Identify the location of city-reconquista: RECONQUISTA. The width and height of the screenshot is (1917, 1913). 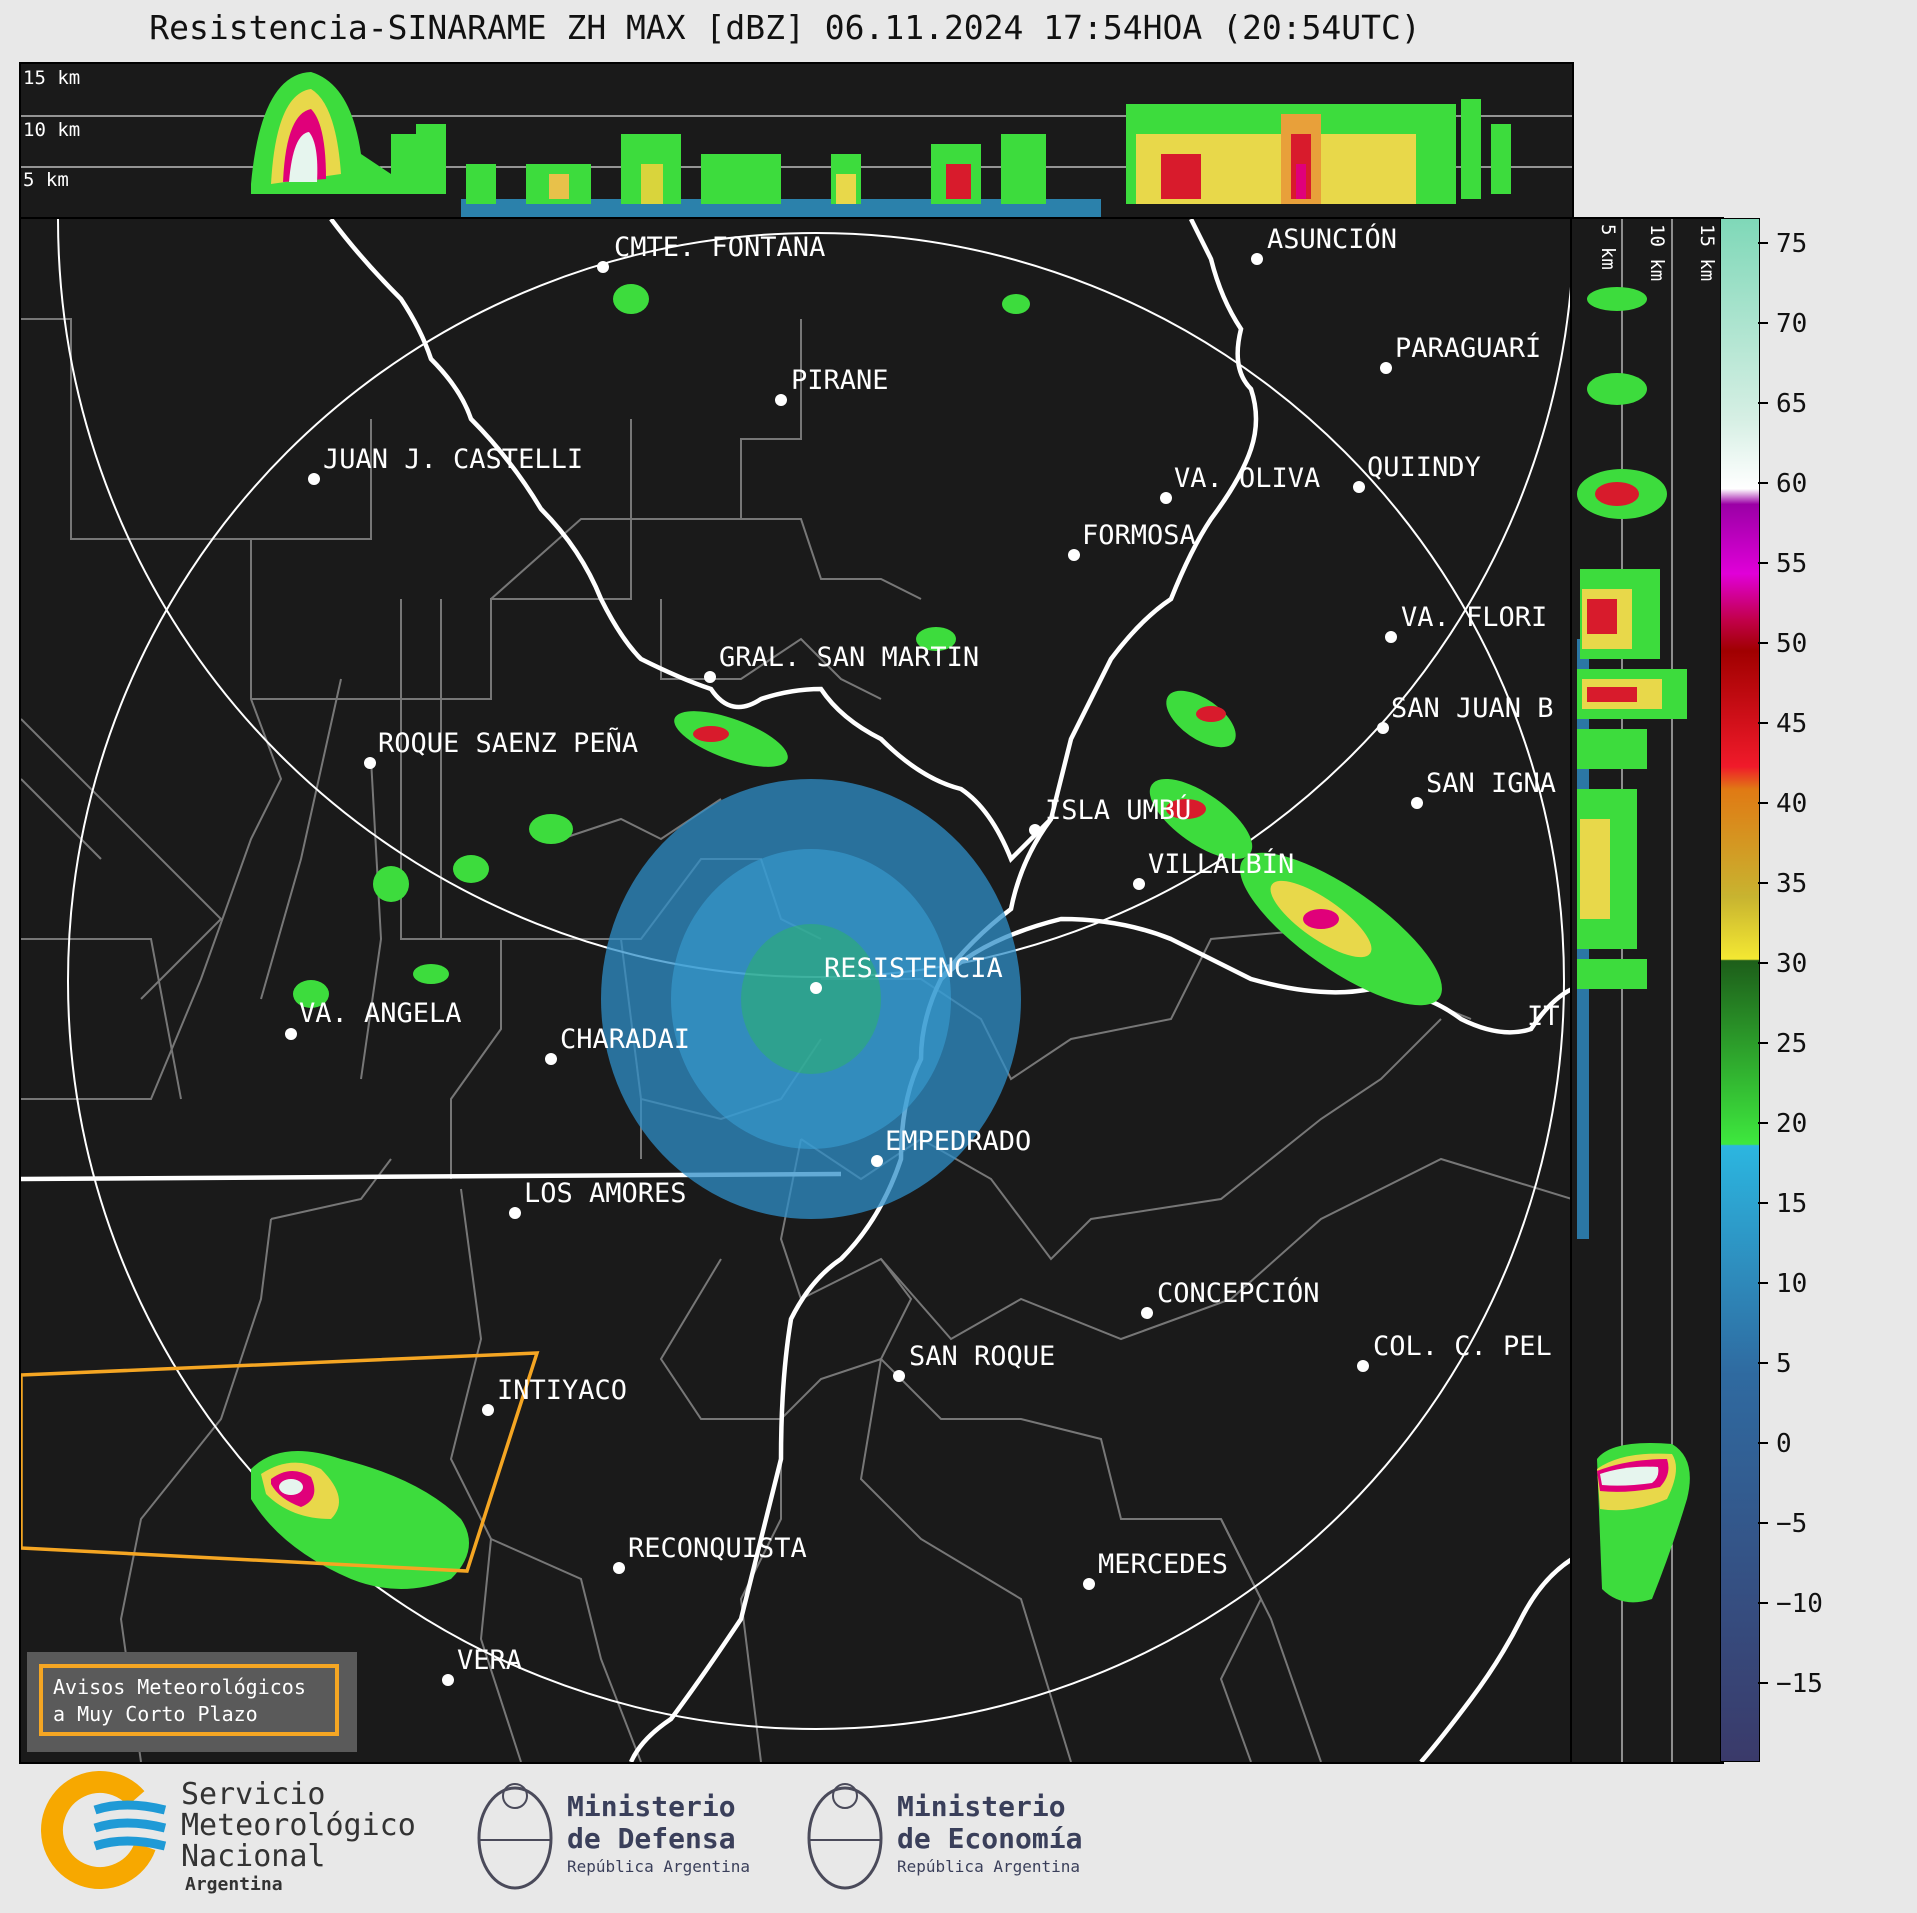
(717, 1548).